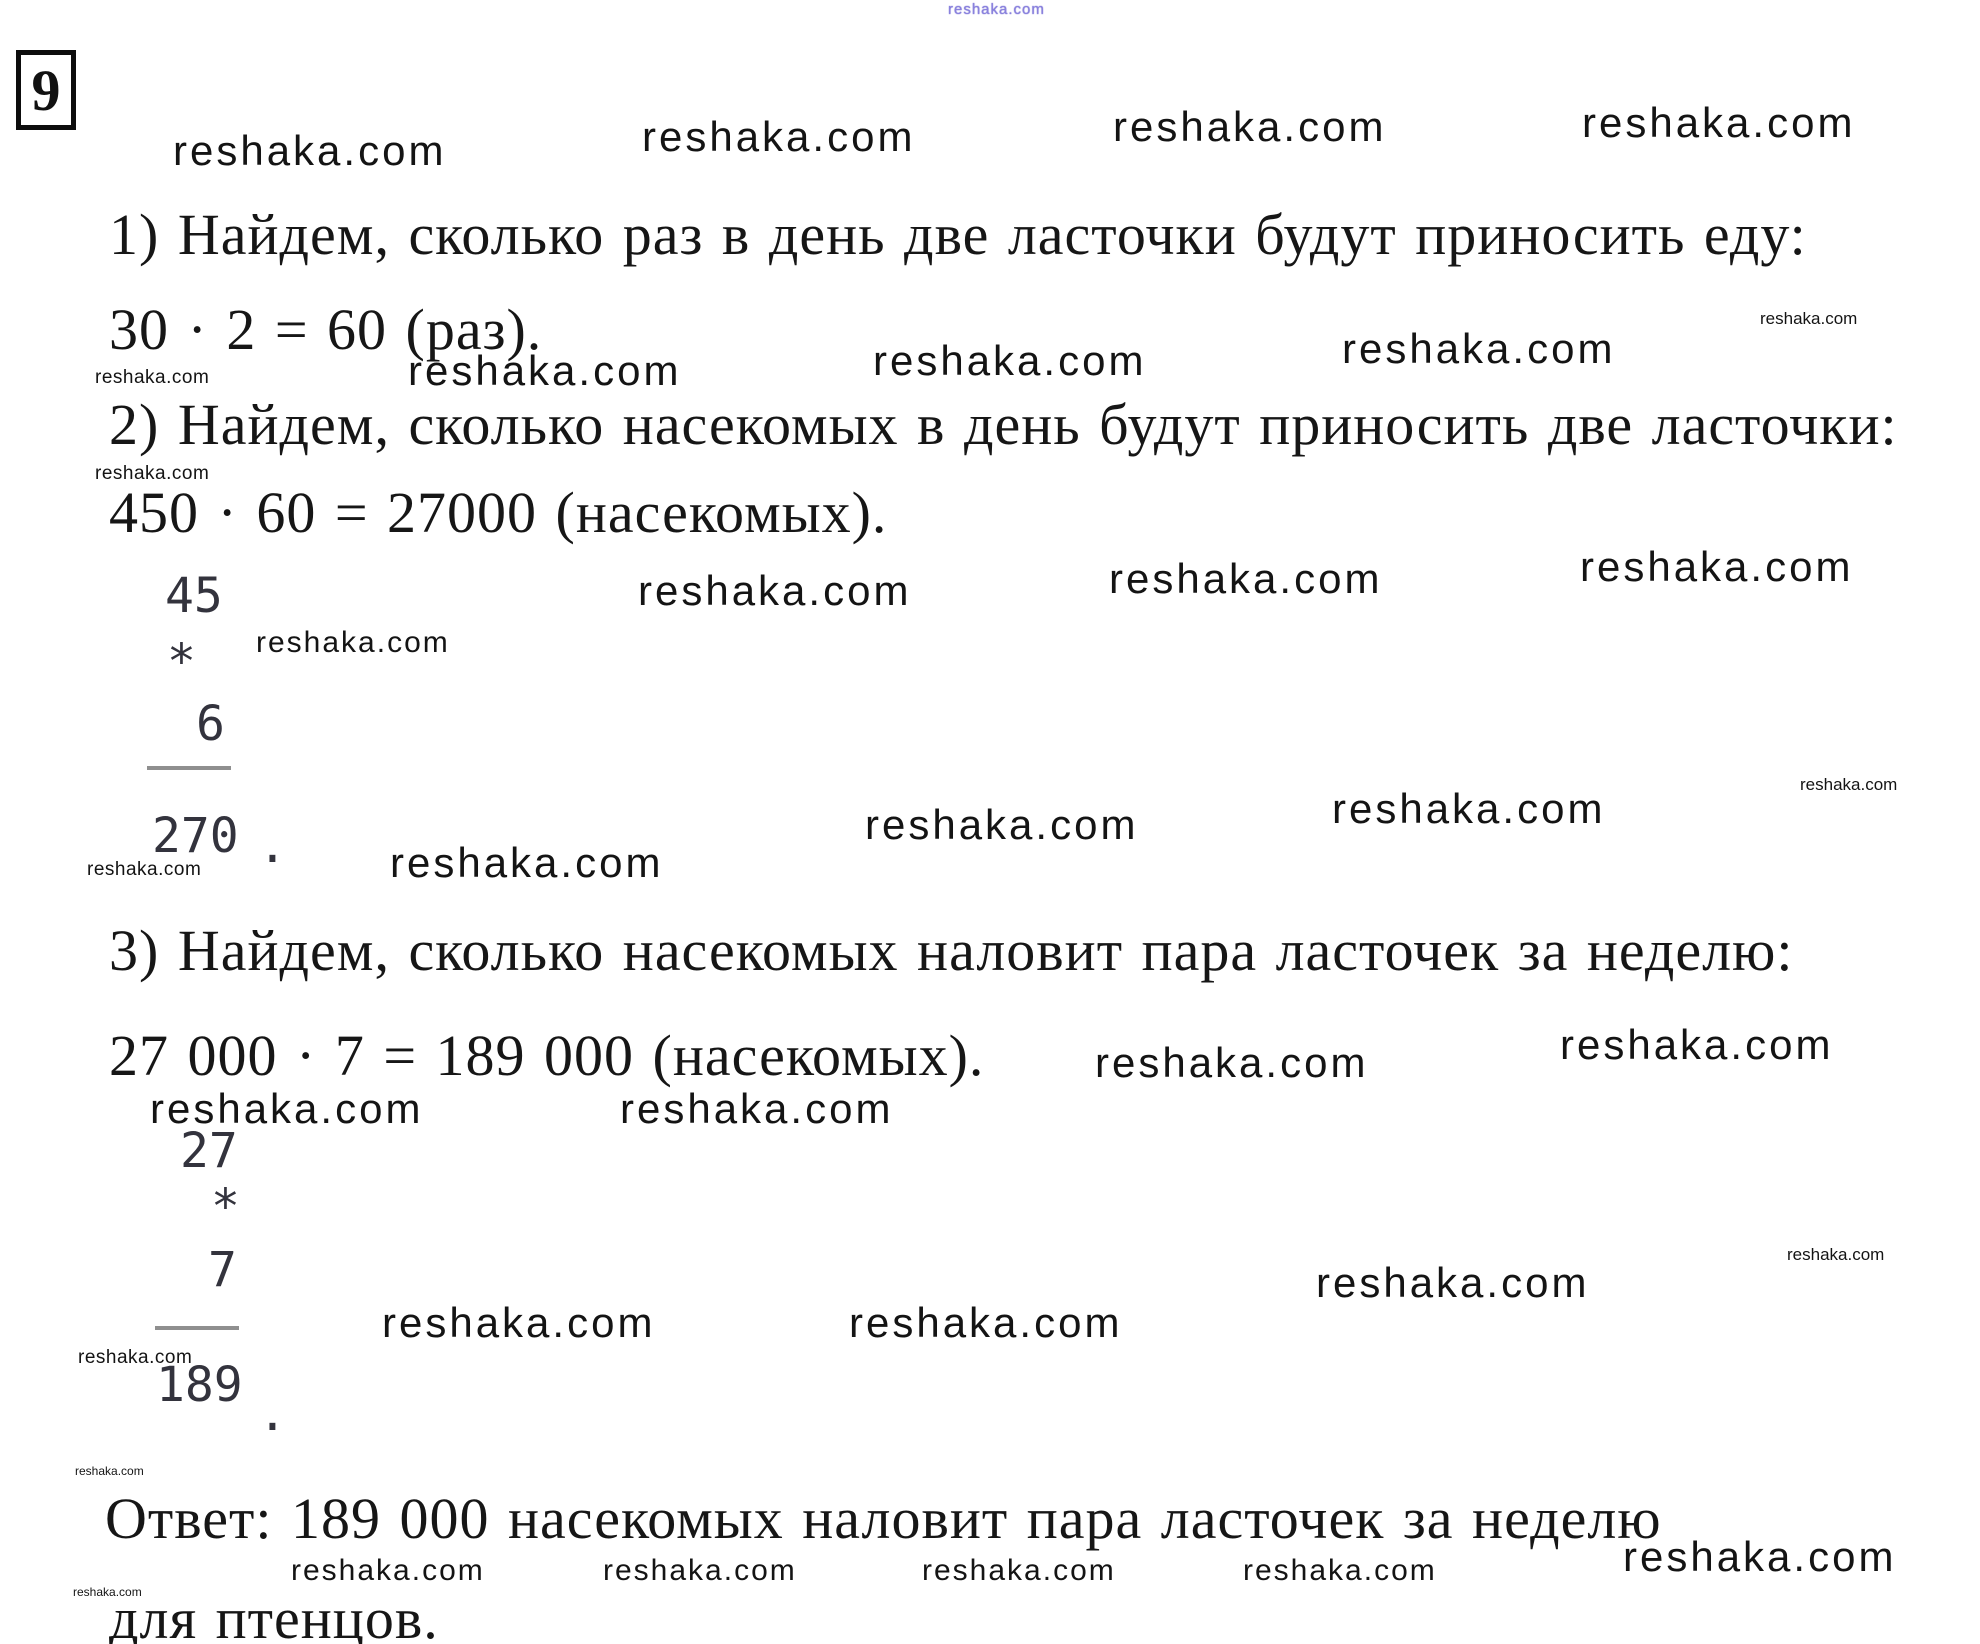 Image resolution: width=1980 pixels, height=1644 pixels. Describe the element at coordinates (194, 596) in the screenshot. I see `multiplicand: 45` at that location.